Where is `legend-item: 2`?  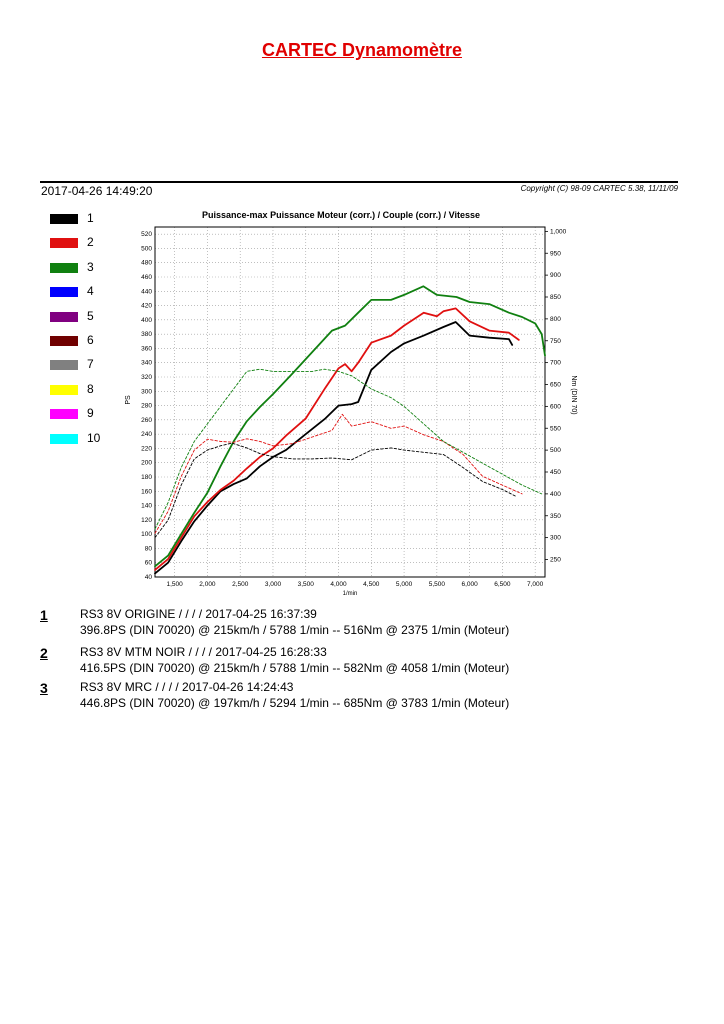 legend-item: 2 is located at coordinates (85, 243).